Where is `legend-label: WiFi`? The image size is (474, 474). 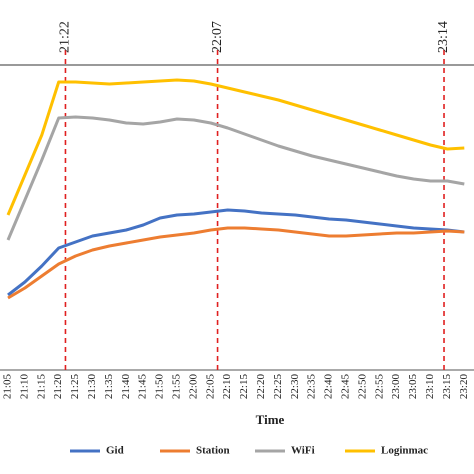 legend-label: WiFi is located at coordinates (303, 451).